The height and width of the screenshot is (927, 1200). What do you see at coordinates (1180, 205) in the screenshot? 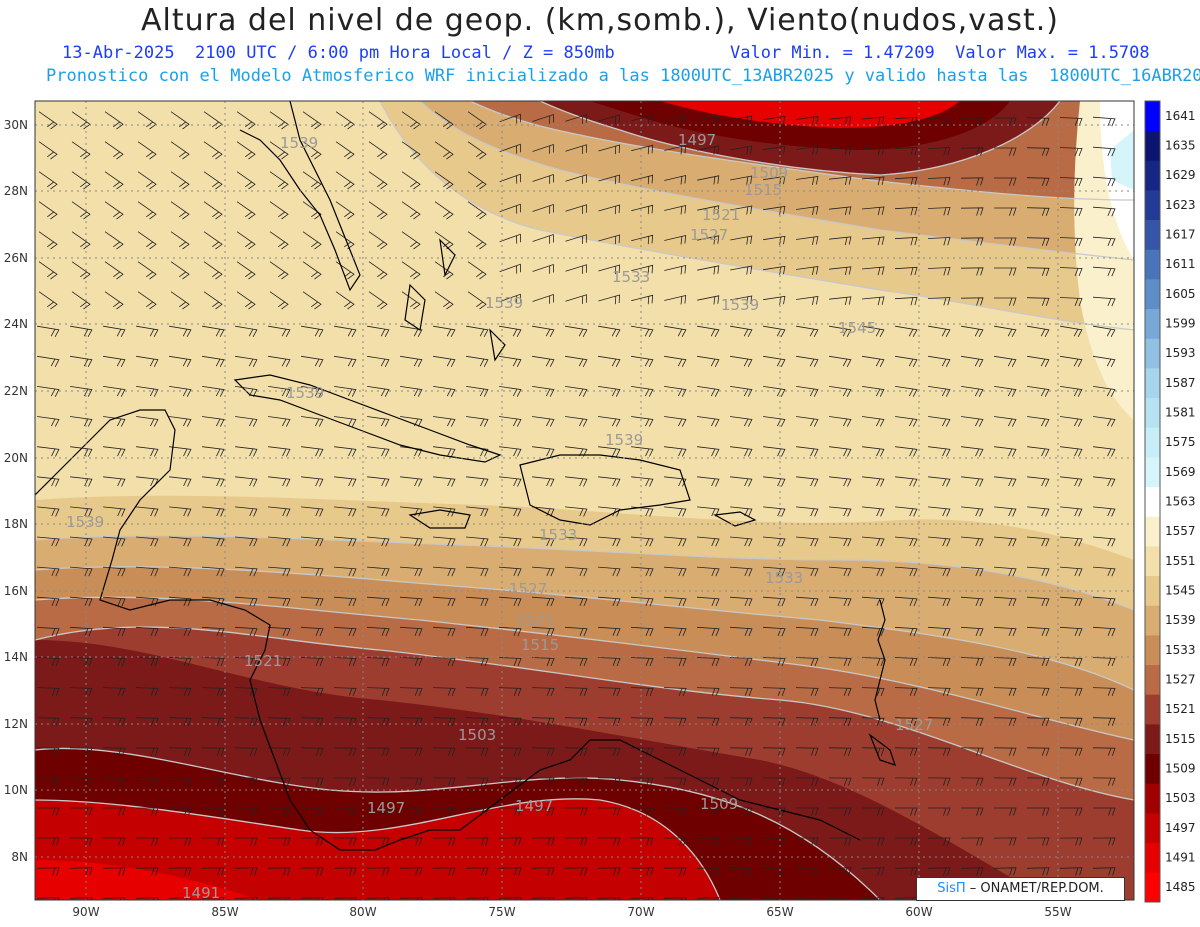
I see `colorbar-tick-label: 1623` at bounding box center [1180, 205].